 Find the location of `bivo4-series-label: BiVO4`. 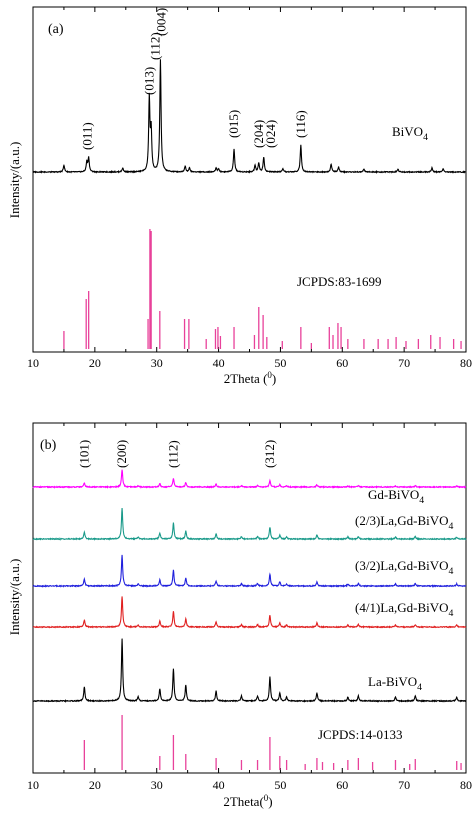

bivo4-series-label: BiVO4 is located at coordinates (410, 133).